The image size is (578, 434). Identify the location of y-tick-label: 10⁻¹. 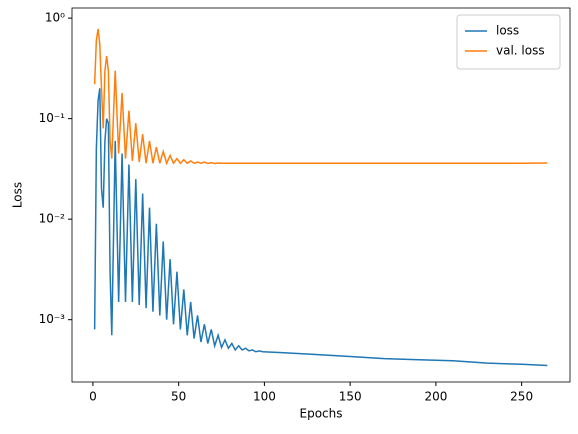
(52, 118).